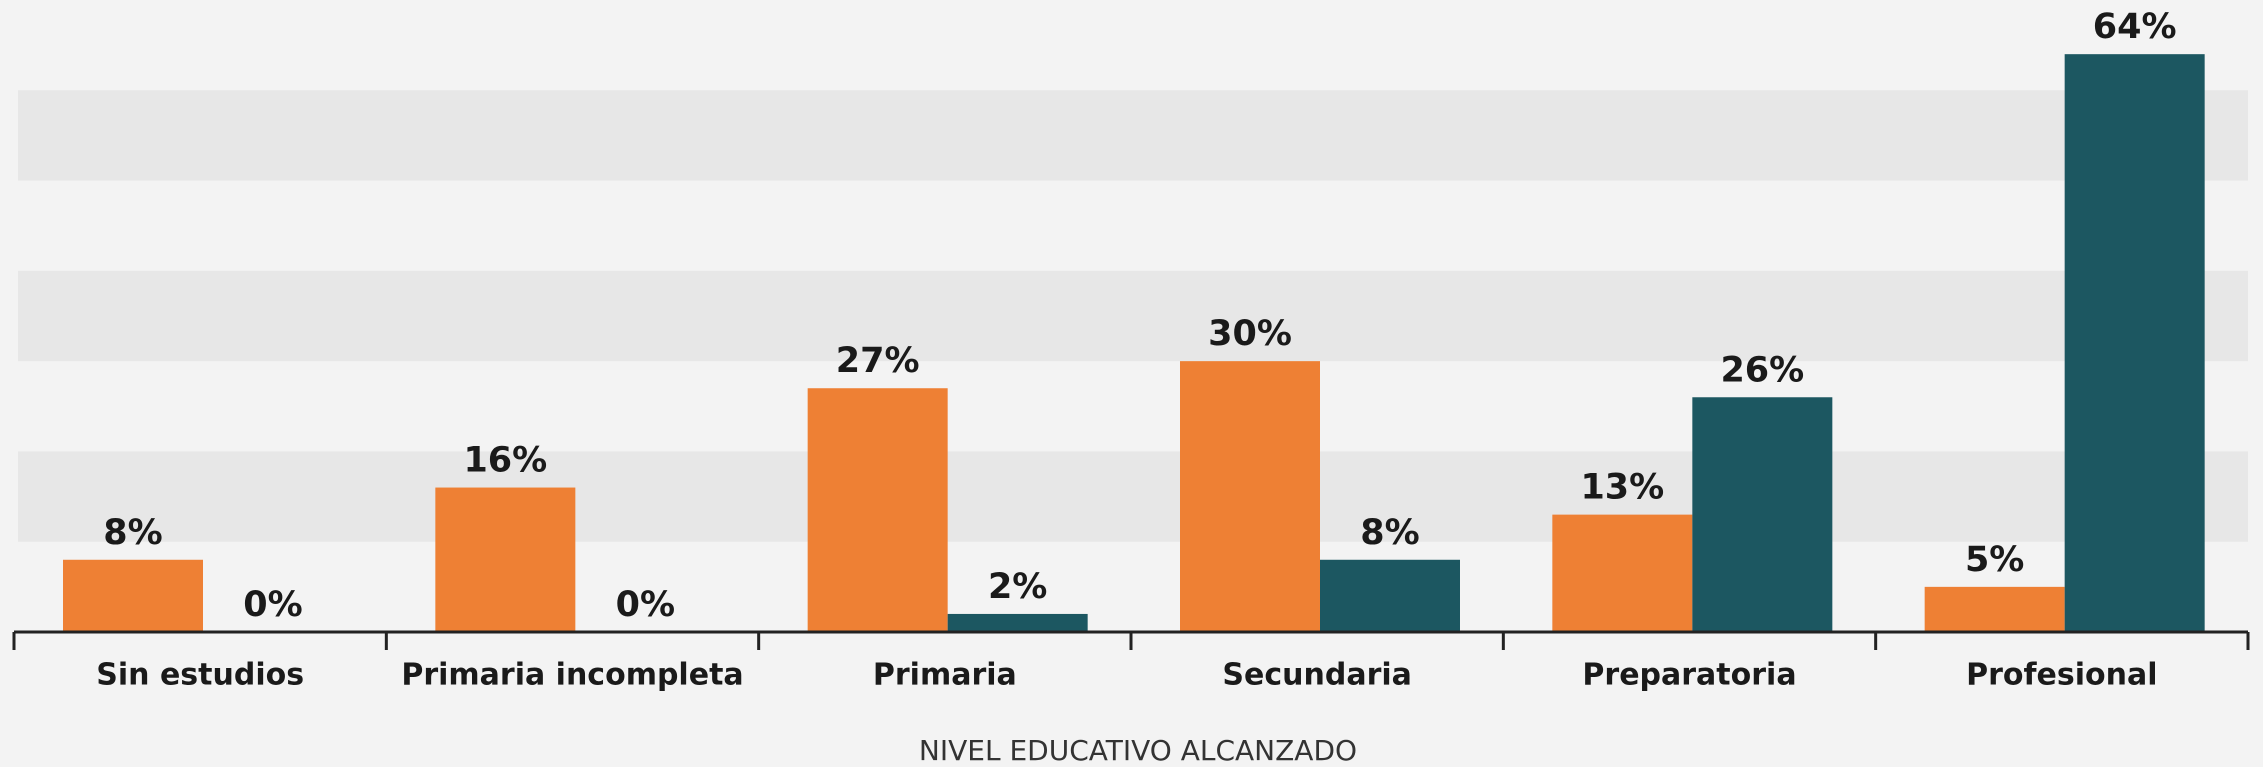 This screenshot has height=767, width=2263. Describe the element at coordinates (1689, 675) in the screenshot. I see `x-tick-label: Preparatoria` at that location.